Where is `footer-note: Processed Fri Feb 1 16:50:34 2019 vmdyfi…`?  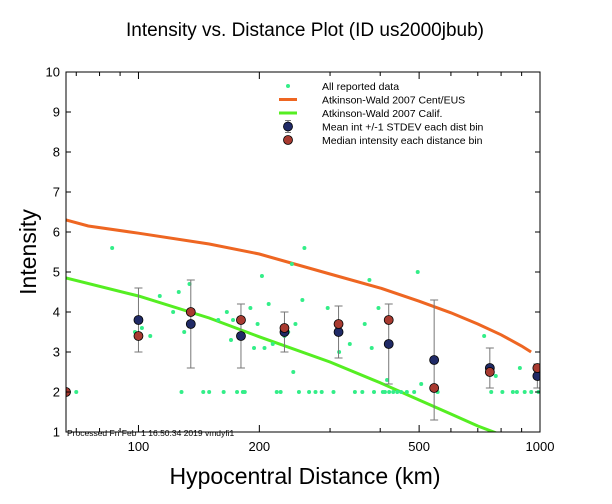 footer-note: Processed Fri Feb 1 16:50:34 2019 vmdyfi… is located at coordinates (151, 433).